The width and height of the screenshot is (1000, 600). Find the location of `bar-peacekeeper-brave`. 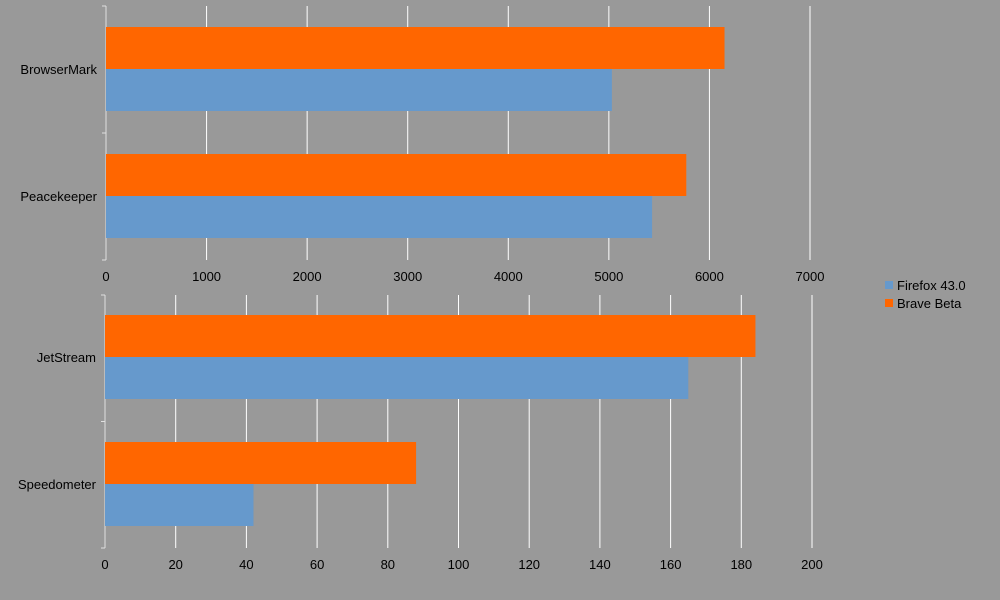

bar-peacekeeper-brave is located at coordinates (396, 175).